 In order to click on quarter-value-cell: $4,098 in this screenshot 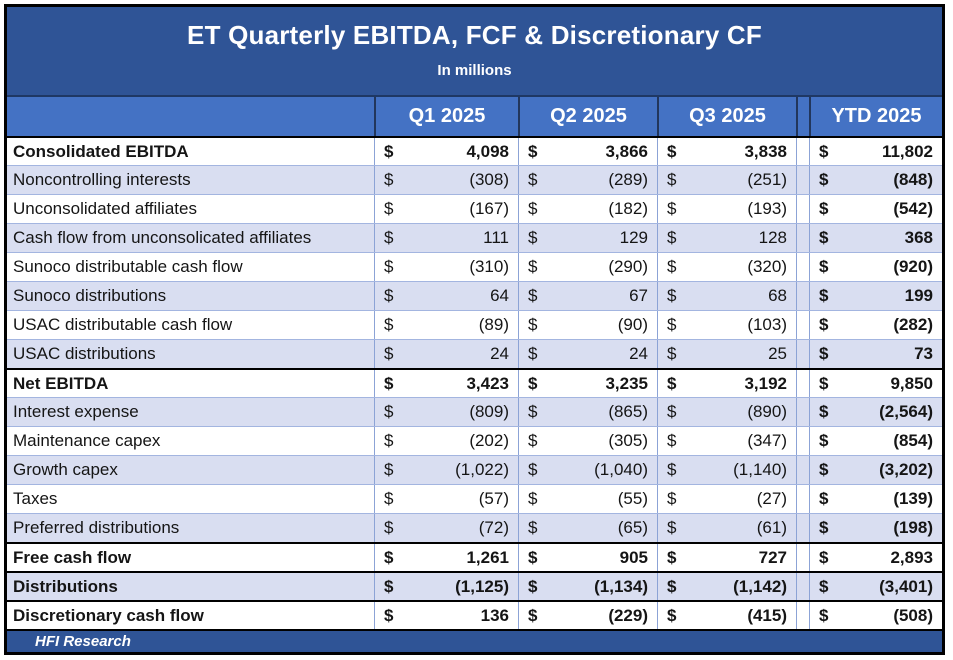, I will do `click(446, 151)`.